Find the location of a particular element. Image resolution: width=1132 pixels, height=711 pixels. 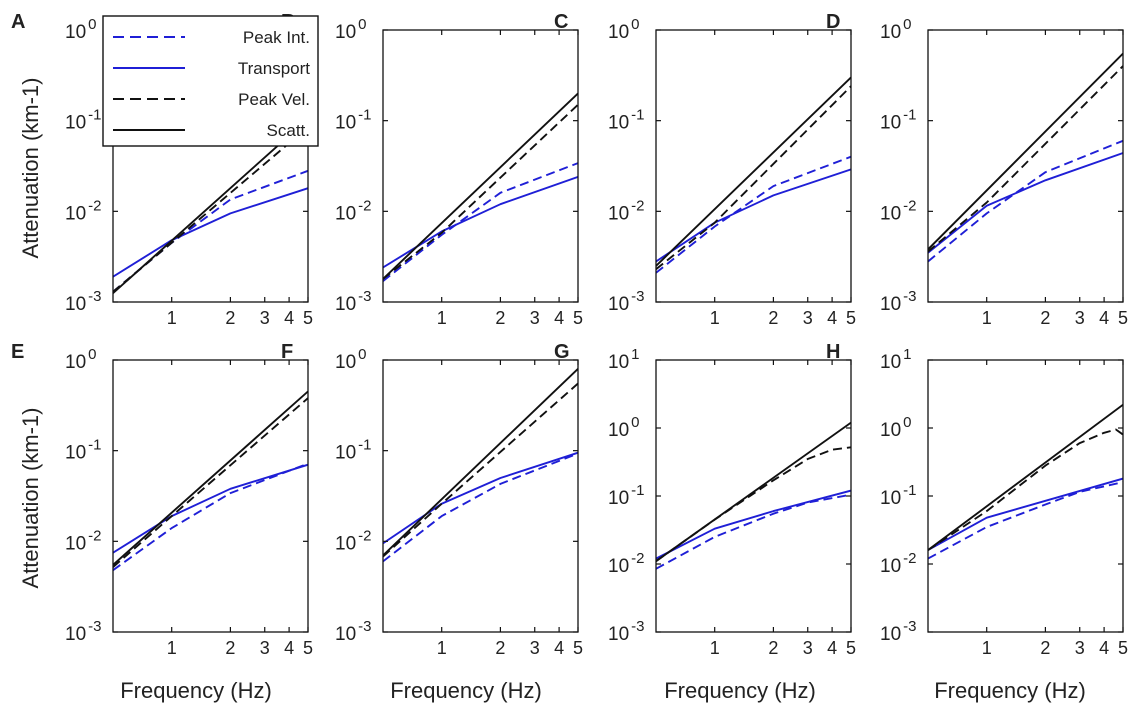

panel-c-letter: C is located at coordinates (561, 22).